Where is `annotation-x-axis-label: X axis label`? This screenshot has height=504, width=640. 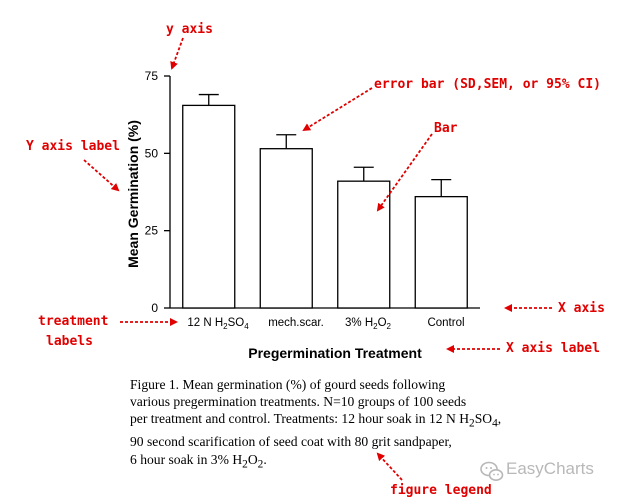
annotation-x-axis-label: X axis label is located at coordinates (553, 348).